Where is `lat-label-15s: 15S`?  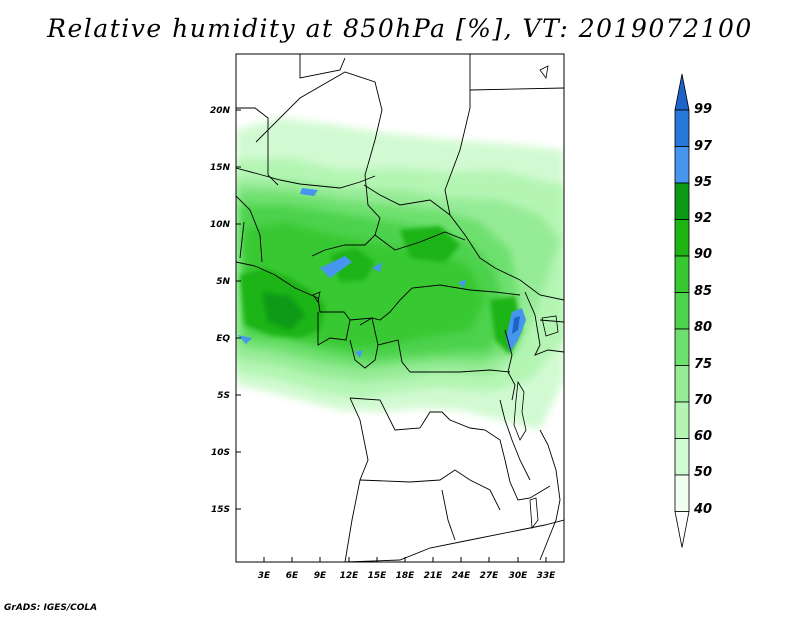 lat-label-15s: 15S is located at coordinates (220, 510).